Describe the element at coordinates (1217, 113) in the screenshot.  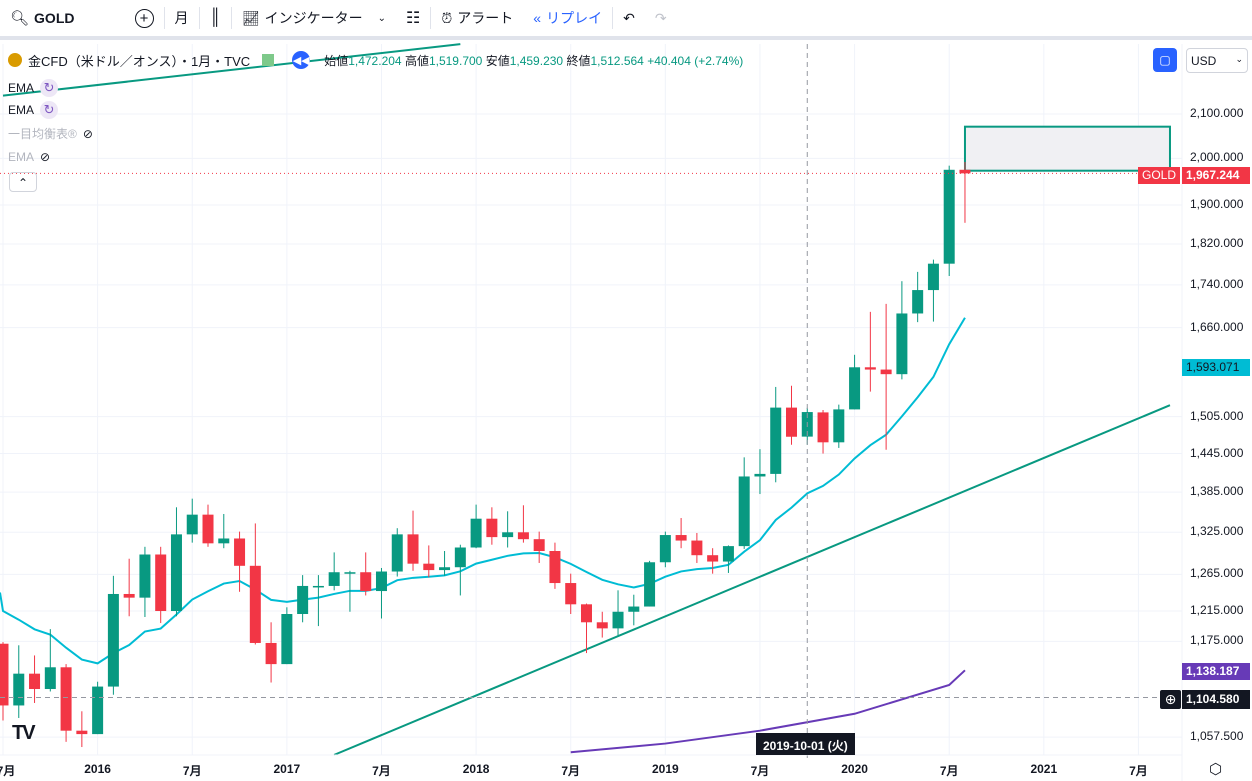
I see `price-tick-label: 2,100.000` at that location.